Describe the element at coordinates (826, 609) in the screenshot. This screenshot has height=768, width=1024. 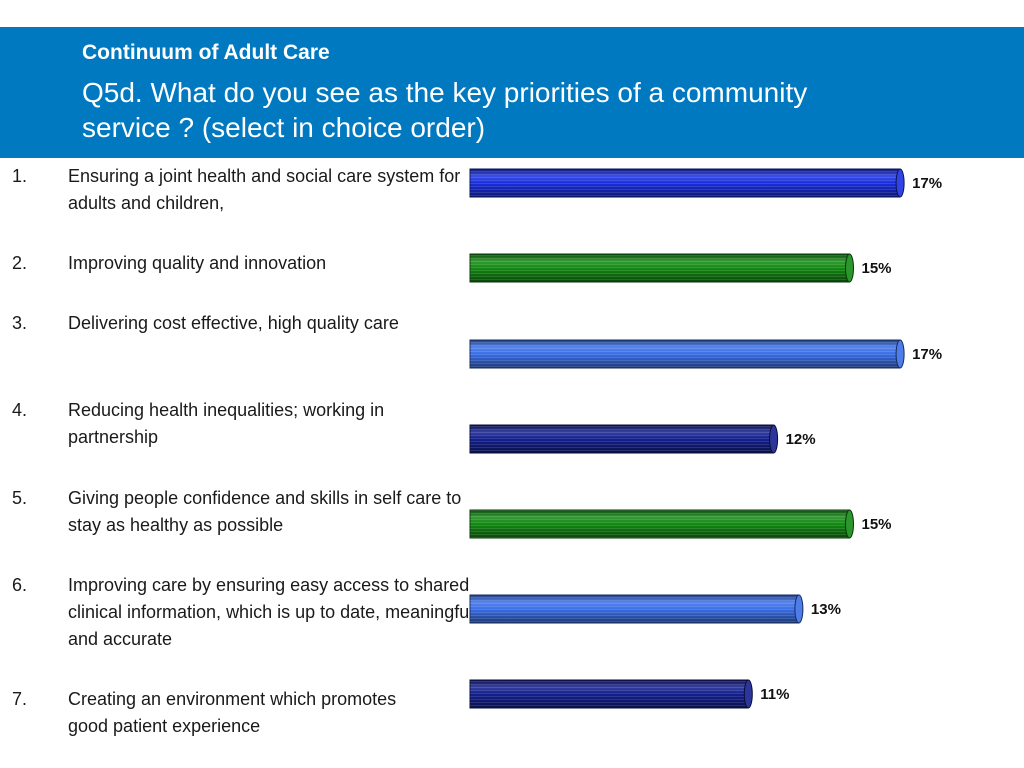
I see `data-label: 13%` at that location.